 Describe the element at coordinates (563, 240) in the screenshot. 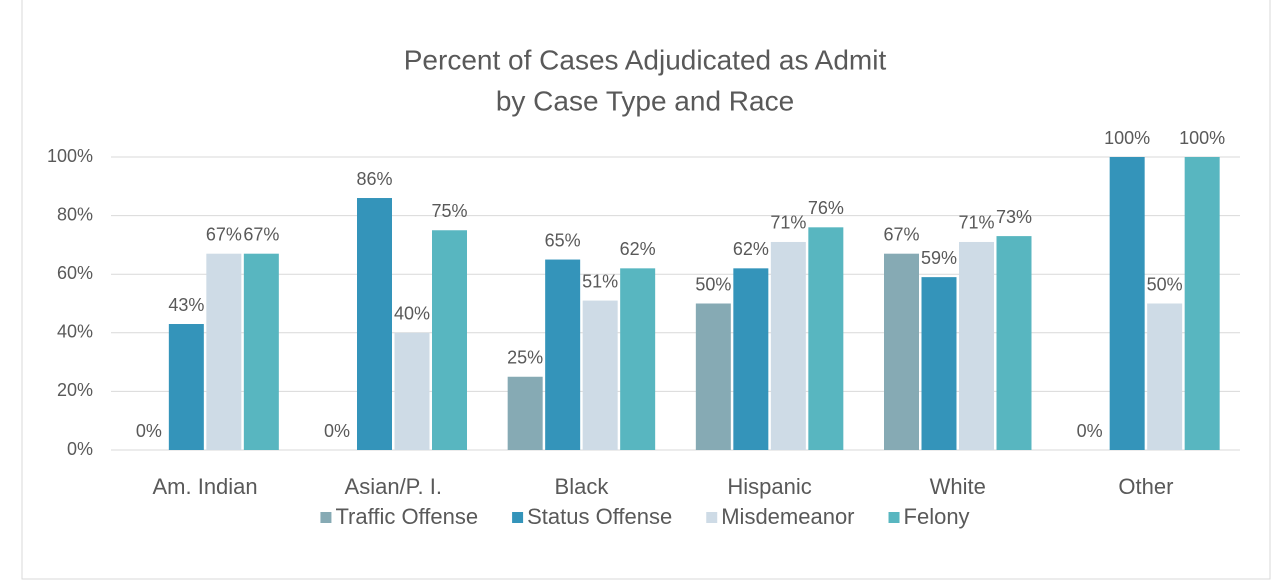

I see `data-label: 65%` at that location.